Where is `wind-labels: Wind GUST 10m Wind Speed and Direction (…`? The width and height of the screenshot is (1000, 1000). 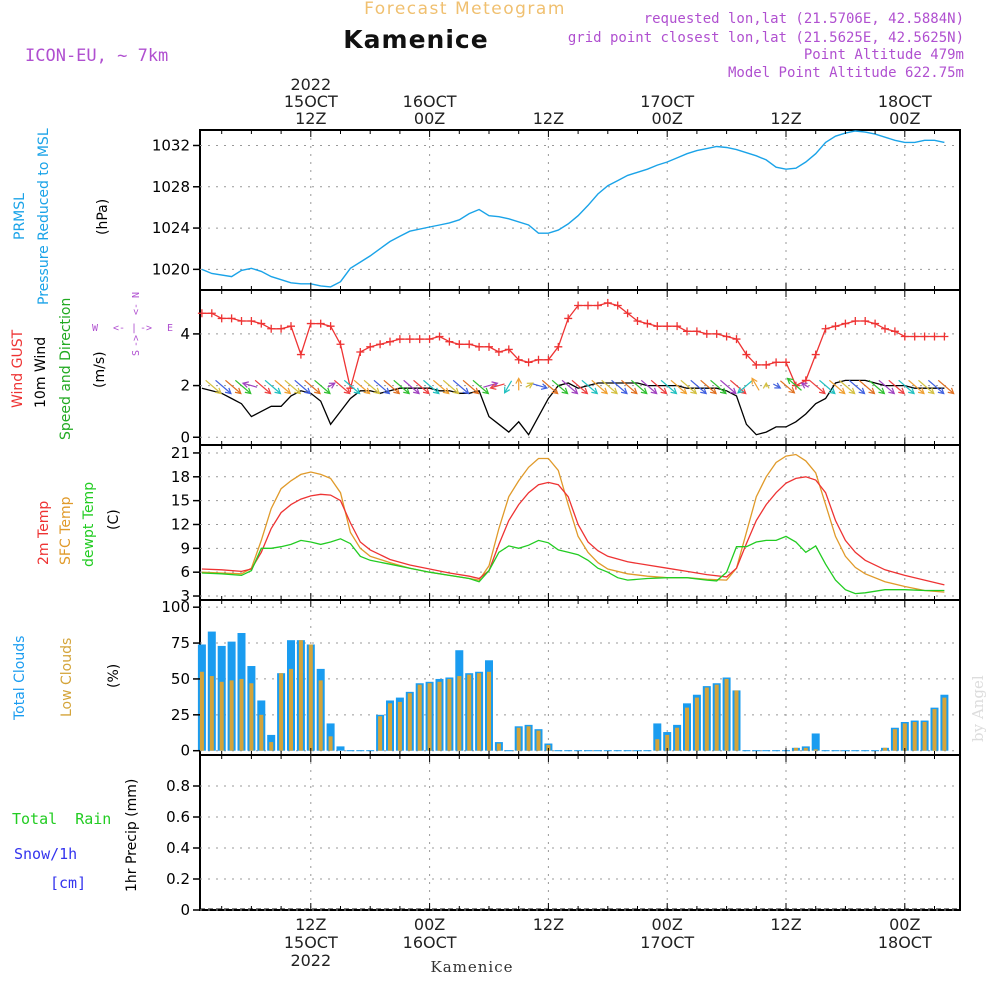
wind-labels: Wind GUST 10m Wind Speed and Direction (… is located at coordinates (91, 366).